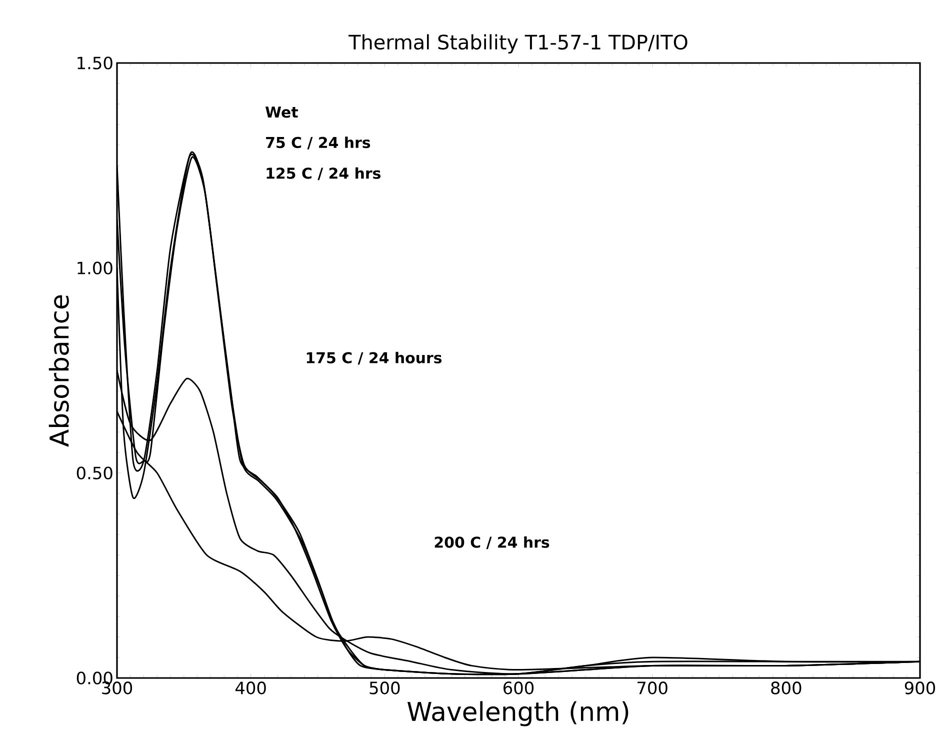  I want to click on annotation: 200 C / 24 hrs, so click(492, 543).